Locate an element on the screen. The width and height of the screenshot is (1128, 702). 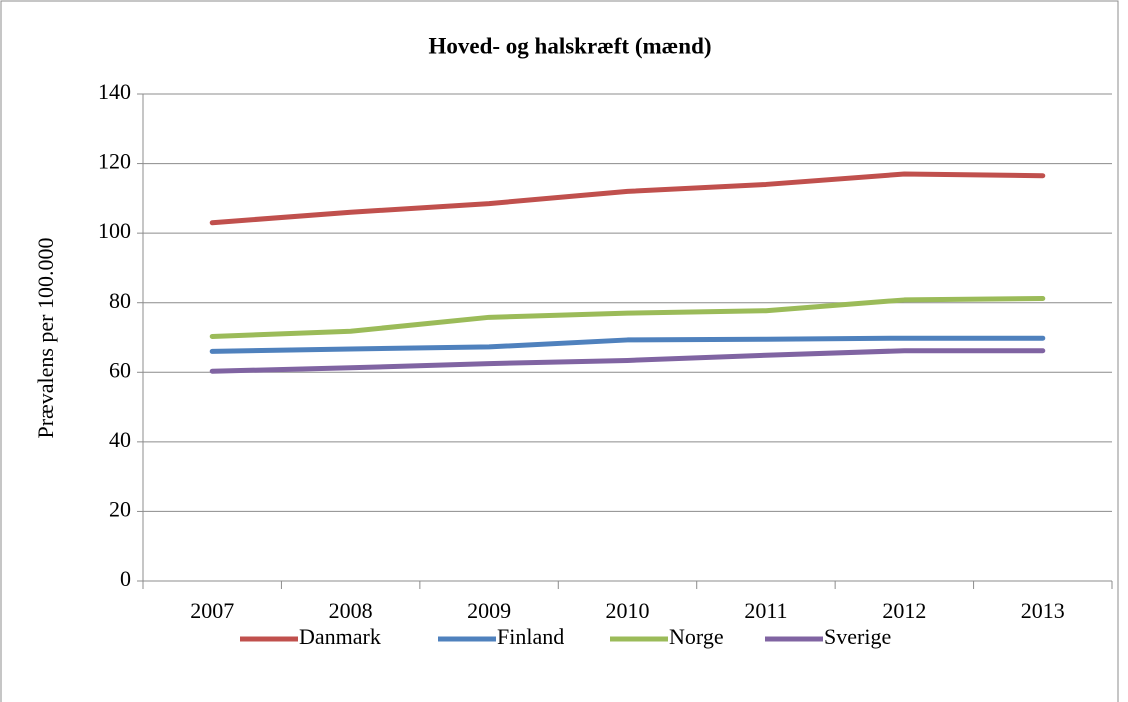
x-tick-label: 2011 is located at coordinates (765, 610).